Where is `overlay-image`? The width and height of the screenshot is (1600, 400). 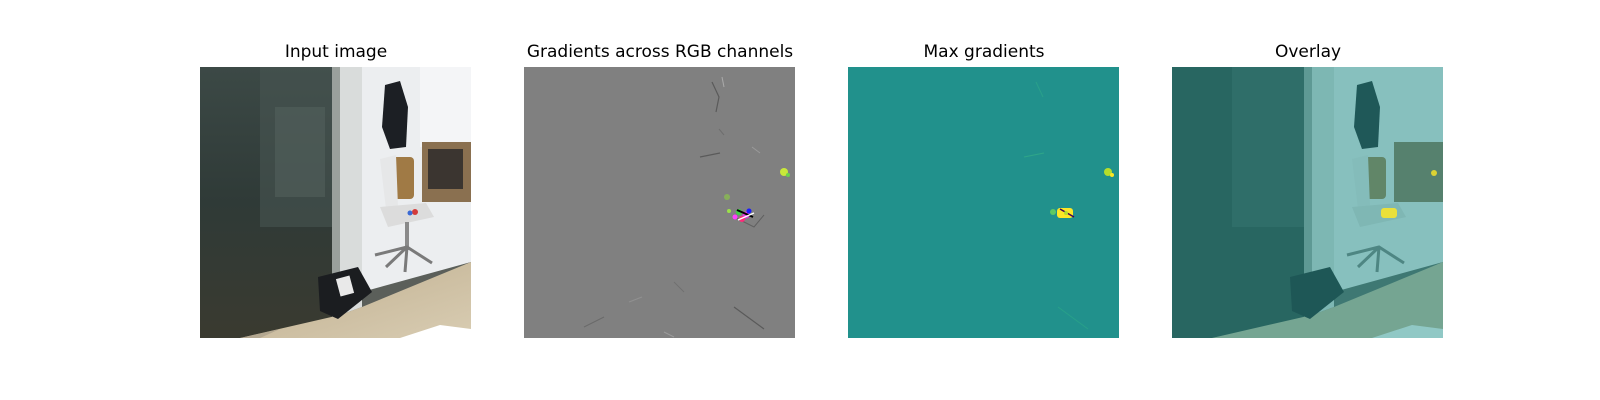
overlay-image is located at coordinates (1307, 202).